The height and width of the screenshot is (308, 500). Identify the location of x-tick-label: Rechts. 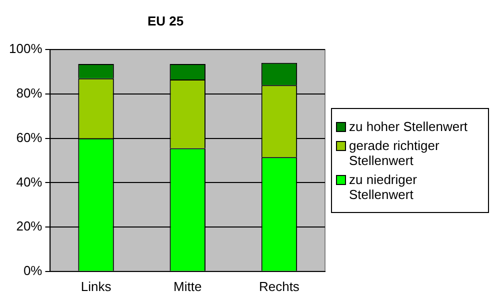
(279, 286).